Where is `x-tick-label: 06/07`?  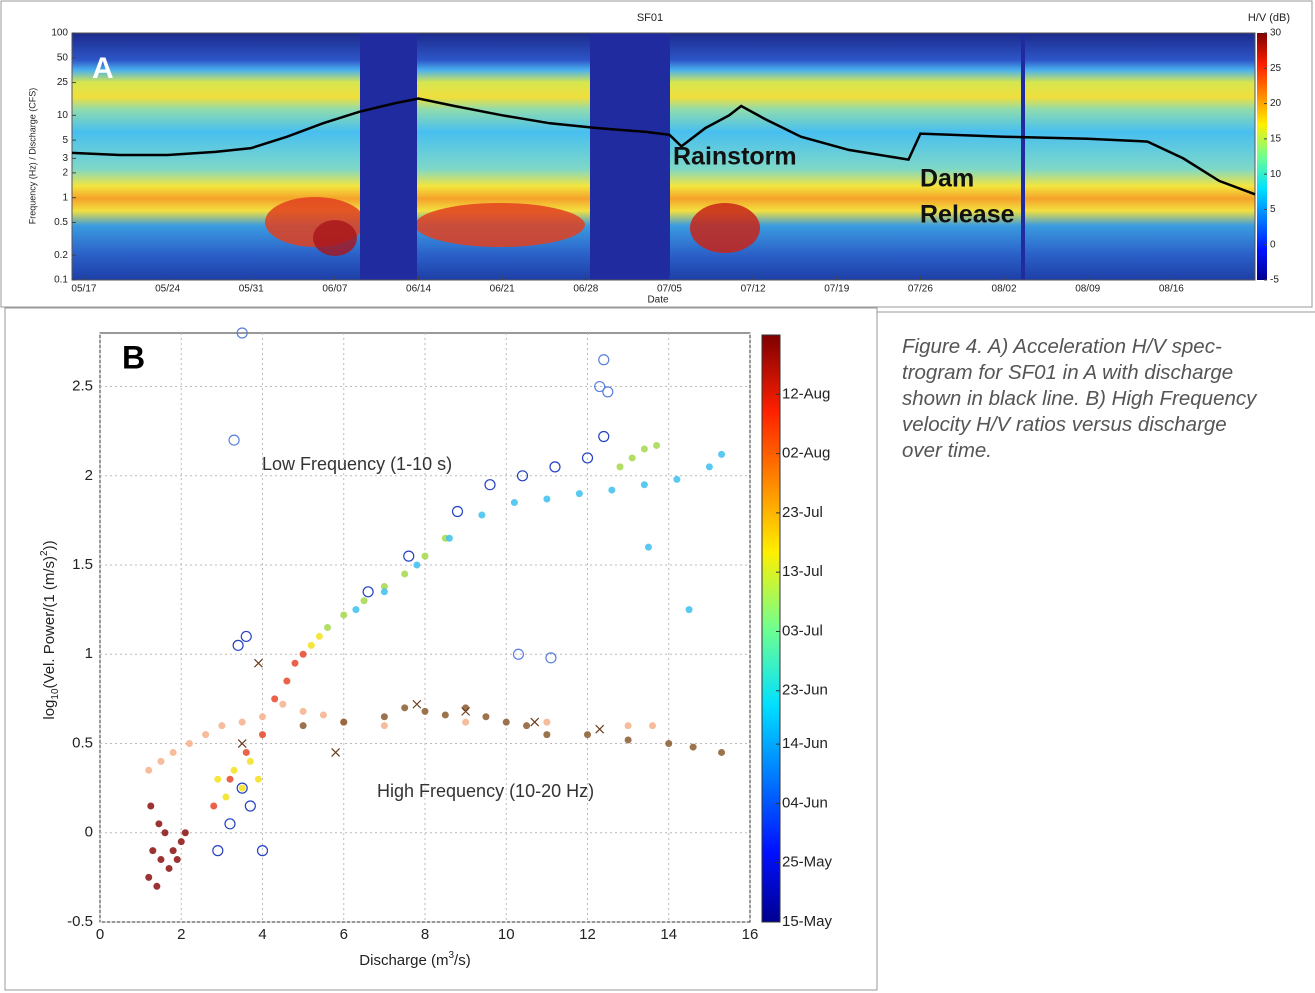 x-tick-label: 06/07 is located at coordinates (334, 289).